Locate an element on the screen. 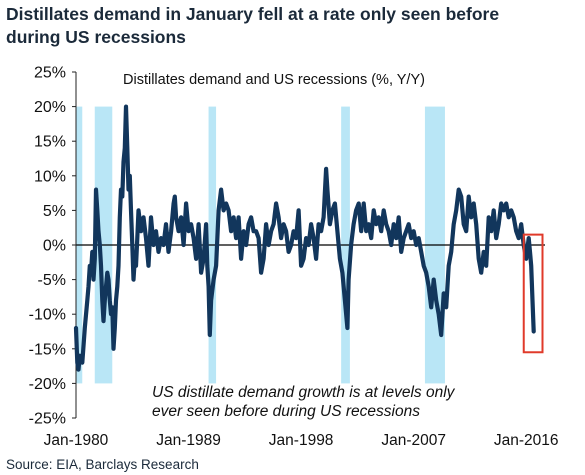 The image size is (585, 475). source-note: Source: EIA, Barclays Research is located at coordinates (102, 464).